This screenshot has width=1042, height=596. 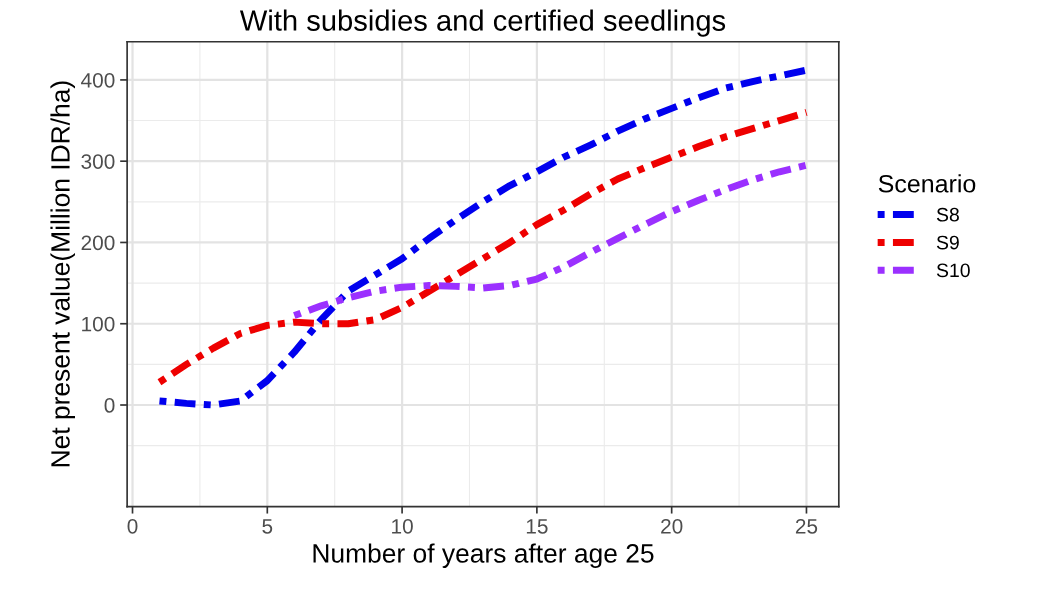 What do you see at coordinates (98, 161) in the screenshot?
I see `y-tick-label: 300` at bounding box center [98, 161].